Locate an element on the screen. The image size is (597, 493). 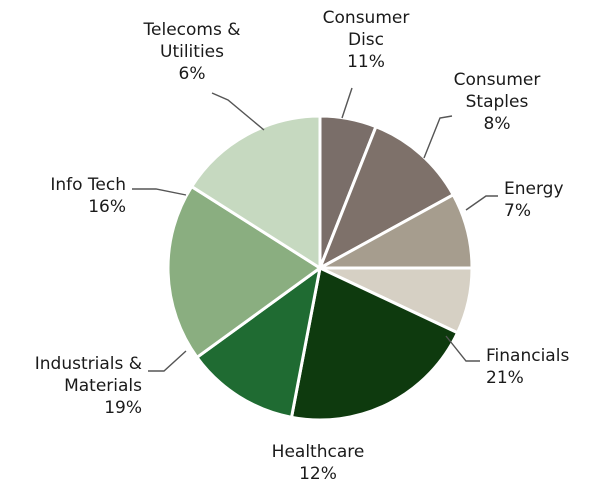
slice-name-label: Staples is located at coordinates (497, 102).